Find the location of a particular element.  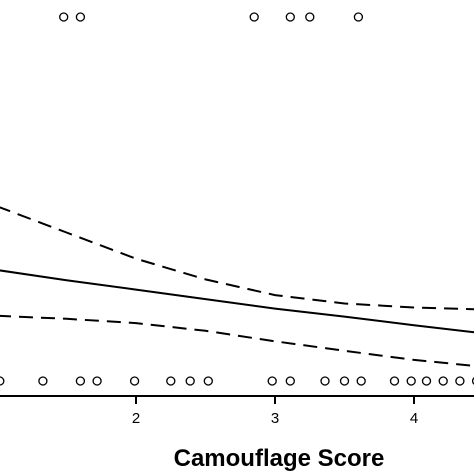

x-axis-title: Camouflage Score is located at coordinates (279, 458).